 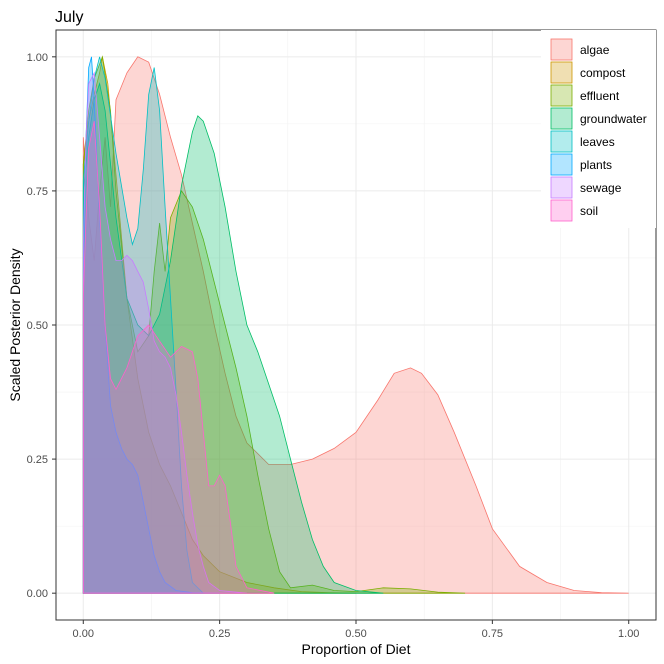 I want to click on legend-key-sewage, so click(x=561, y=187).